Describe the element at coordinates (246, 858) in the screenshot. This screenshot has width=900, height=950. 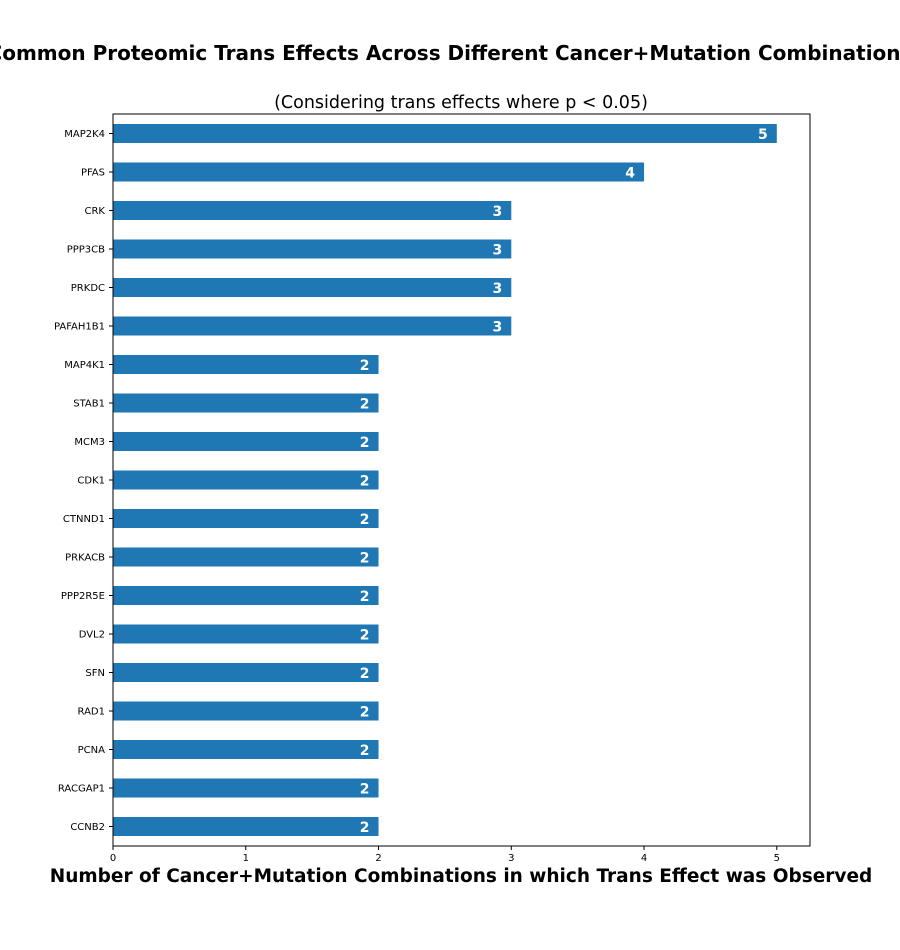
I see `x-tick-label: 1` at that location.